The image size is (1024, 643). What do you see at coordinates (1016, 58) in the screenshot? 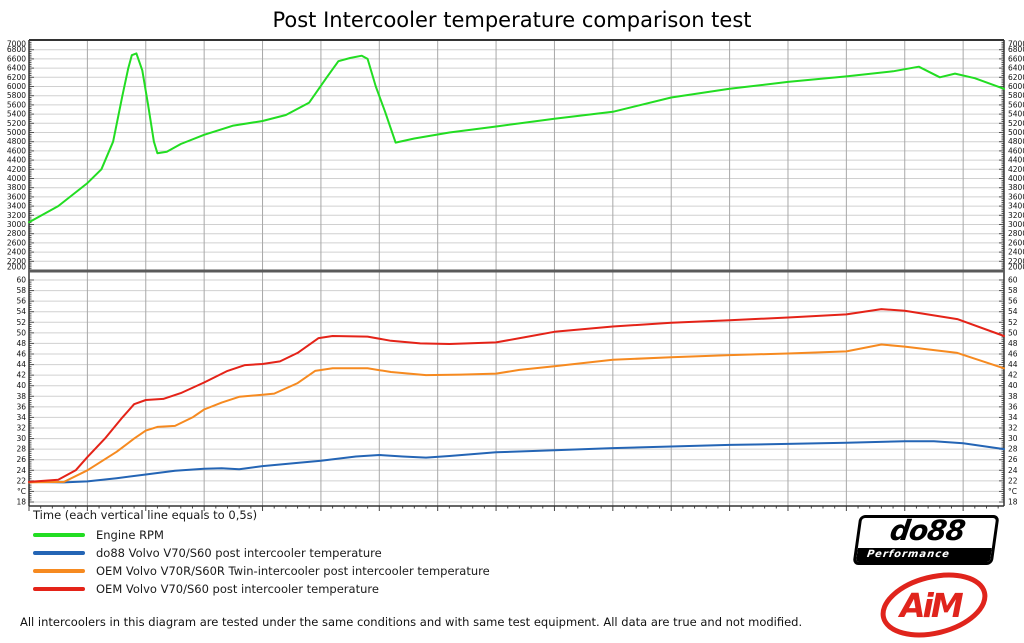
I see `svg-text: 6600` at bounding box center [1016, 58].